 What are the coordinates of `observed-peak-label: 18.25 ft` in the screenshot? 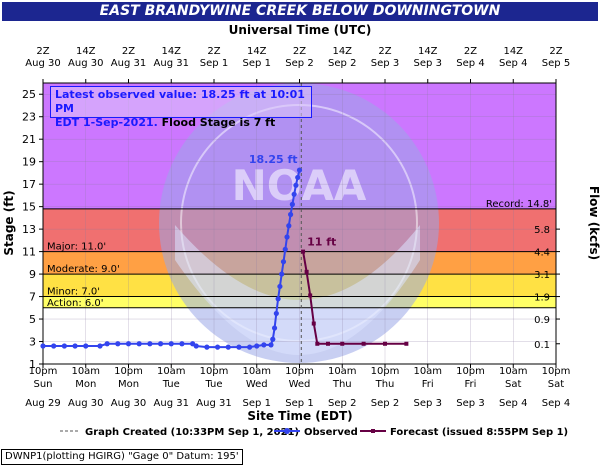 It's located at (273, 159).